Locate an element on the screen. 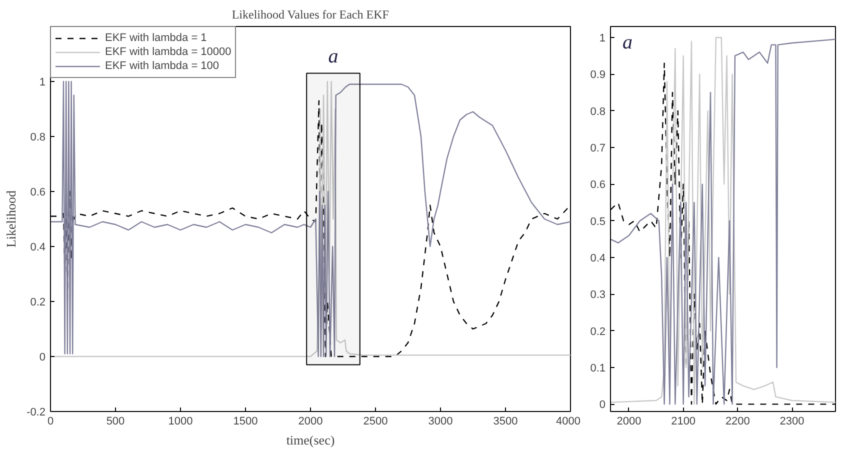 Image resolution: width=850 pixels, height=457 pixels. x-tick-label: 1500 is located at coordinates (245, 422).